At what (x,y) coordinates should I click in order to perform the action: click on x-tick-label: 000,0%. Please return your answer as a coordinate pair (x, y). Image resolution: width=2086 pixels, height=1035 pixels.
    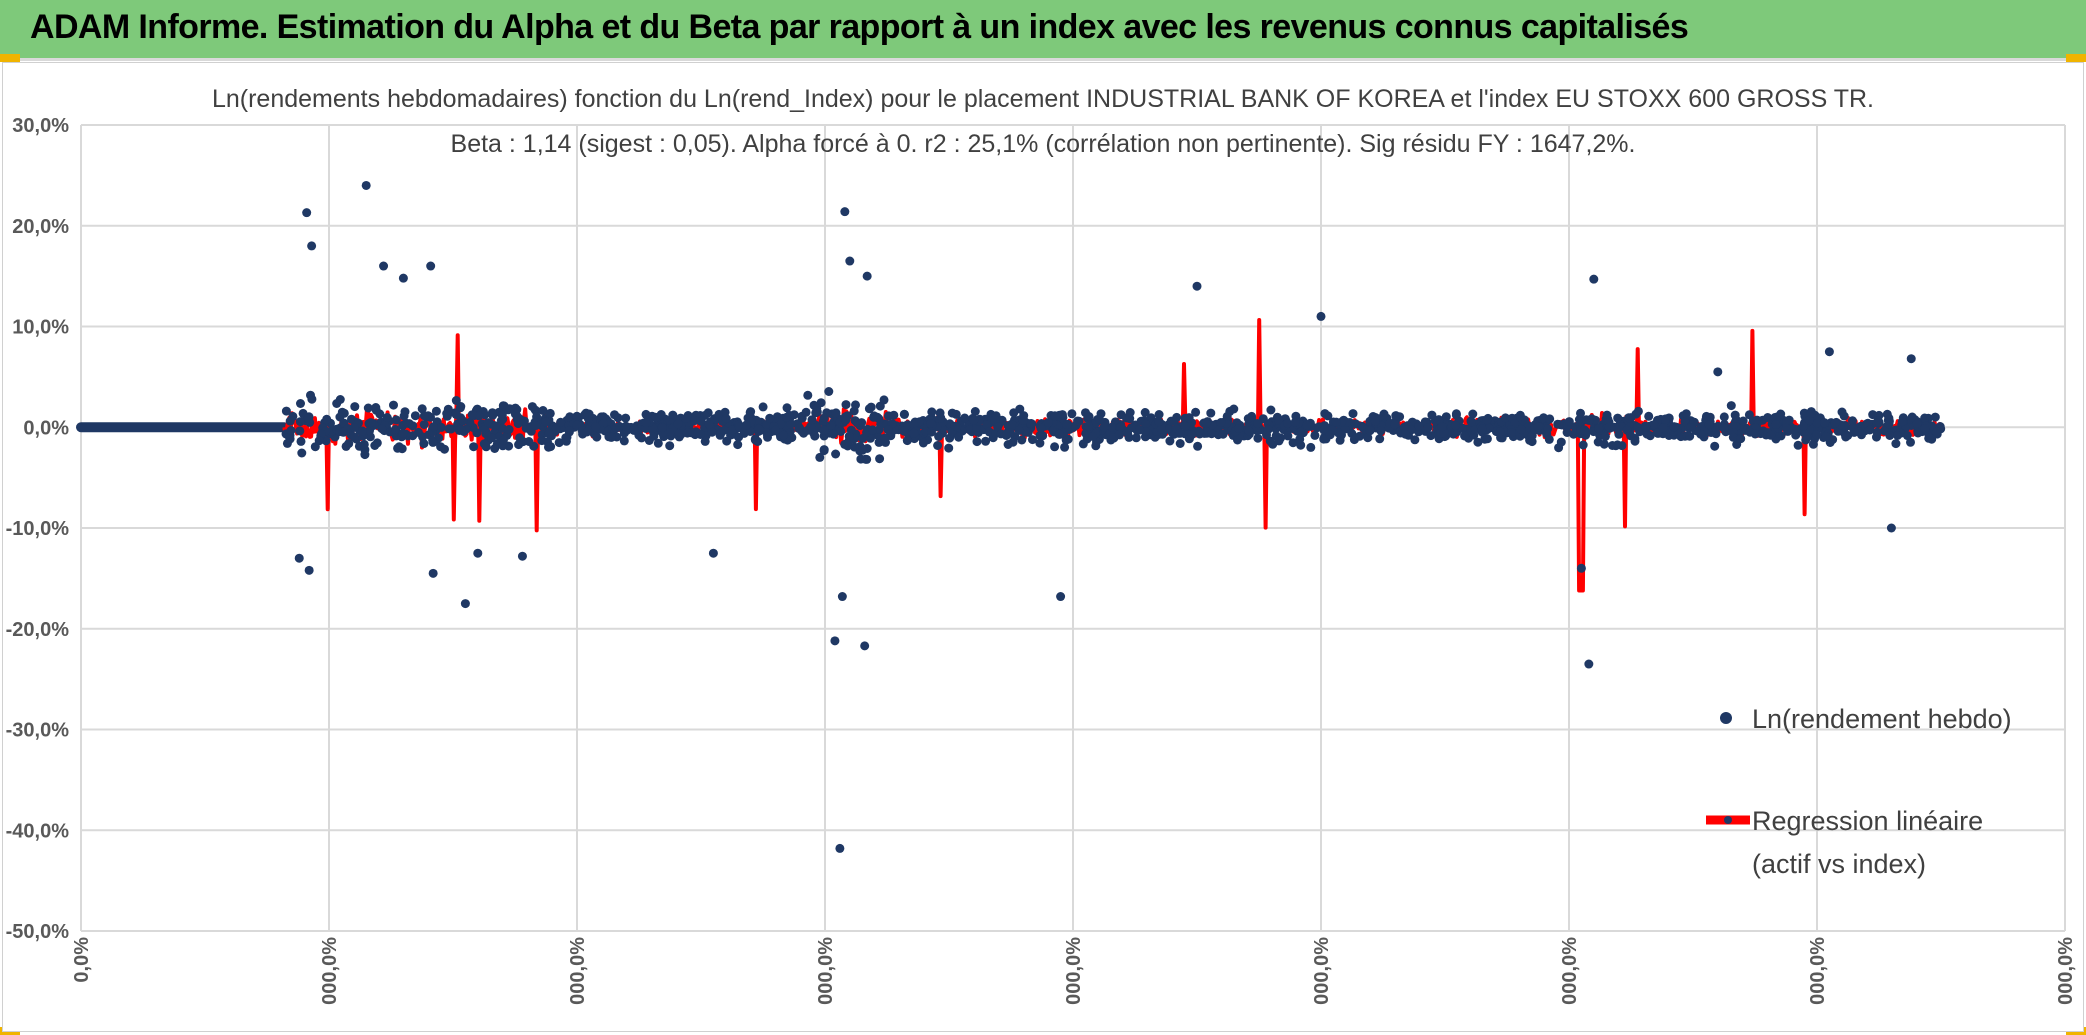
    Looking at the image, I should click on (2066, 971).